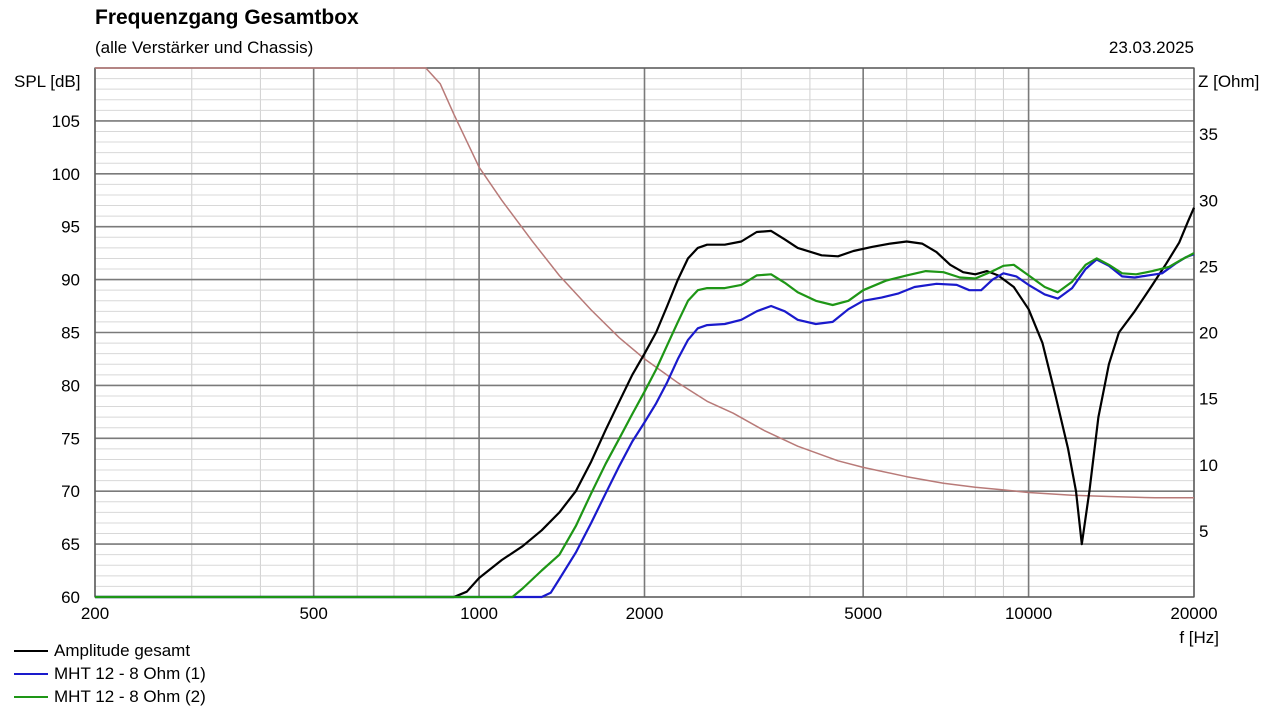 This screenshot has height=715, width=1280. What do you see at coordinates (70, 333) in the screenshot?
I see `y-tick-label: 85` at bounding box center [70, 333].